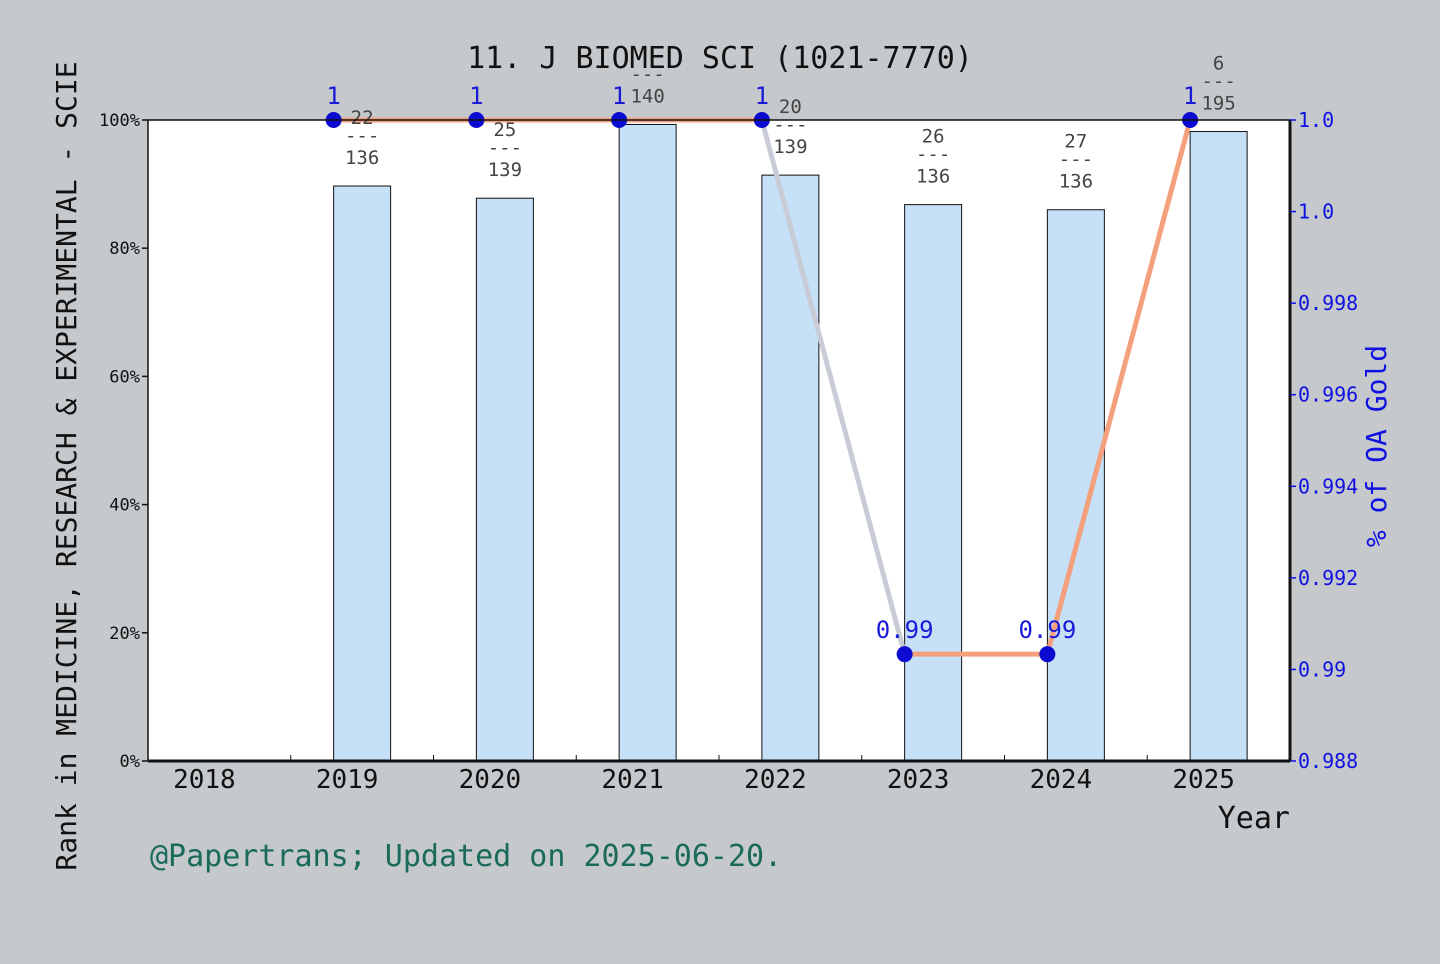 Image resolution: width=1440 pixels, height=964 pixels. Describe the element at coordinates (504, 479) in the screenshot. I see `bar-2020` at that location.